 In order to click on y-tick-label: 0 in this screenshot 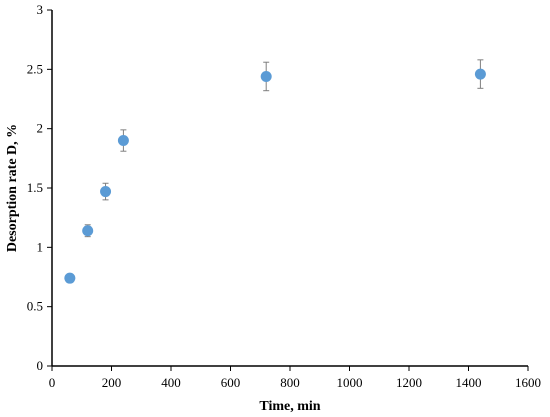, I will do `click(40, 365)`.